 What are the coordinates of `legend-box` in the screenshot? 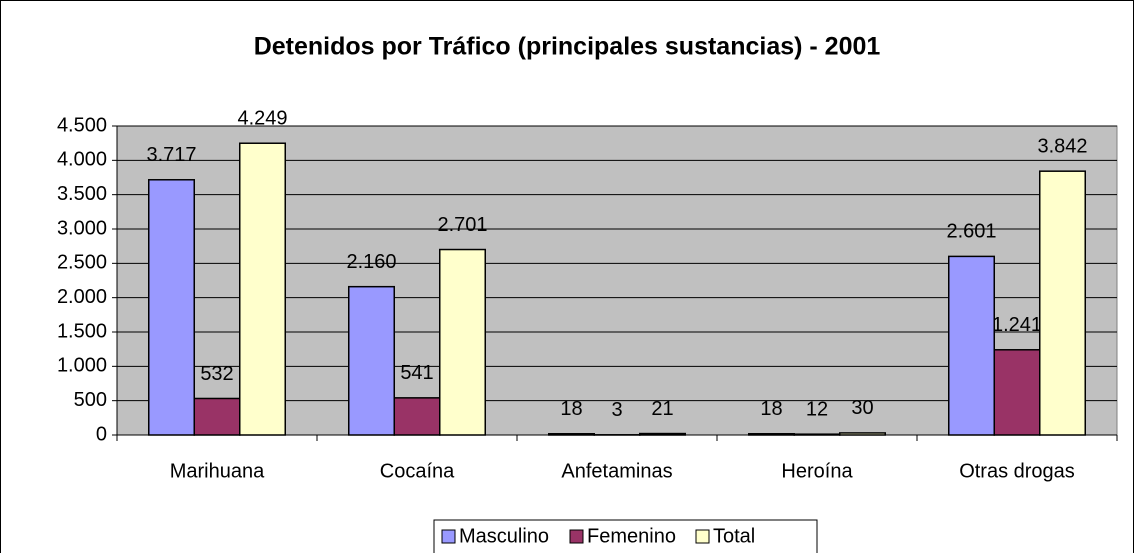 It's located at (625, 536).